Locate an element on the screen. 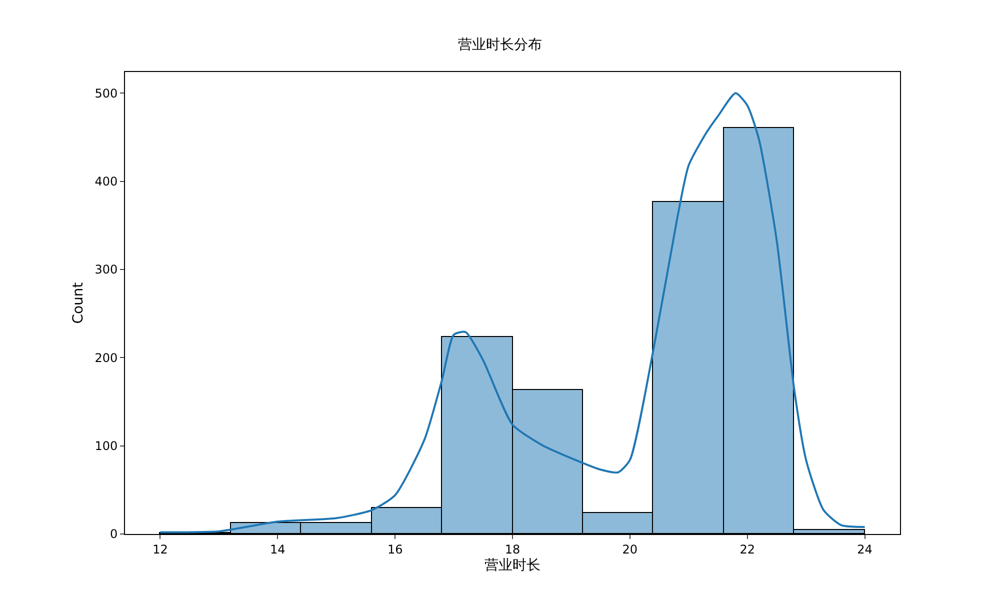  x-tick-label: 14 is located at coordinates (278, 549).